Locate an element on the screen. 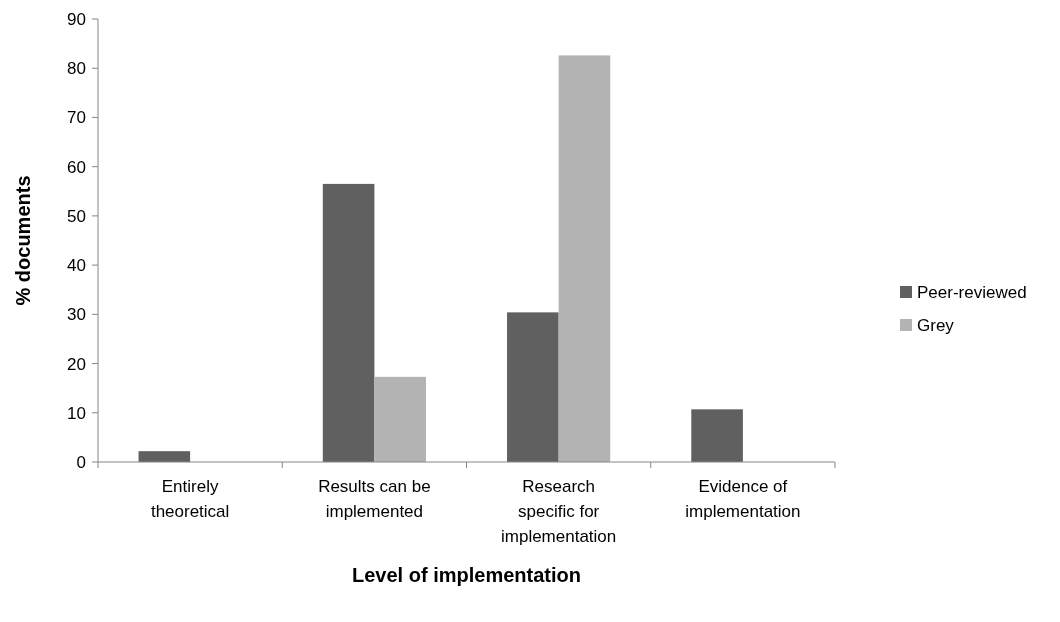 The height and width of the screenshot is (622, 1060). y-tick-label: 10 is located at coordinates (76, 413).